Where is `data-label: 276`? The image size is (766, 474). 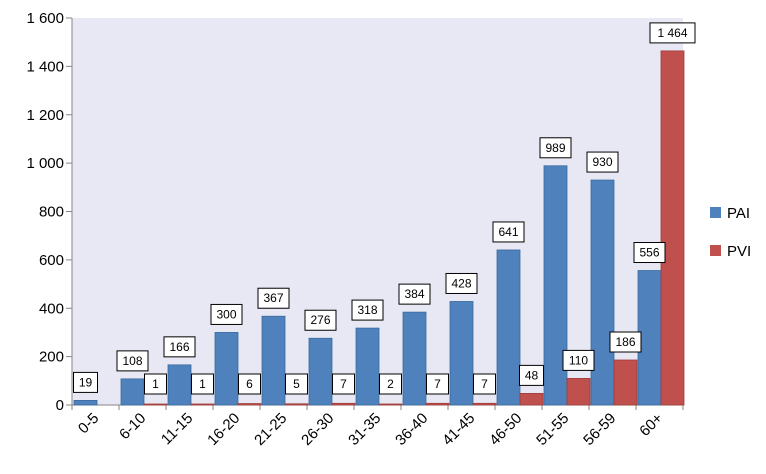 data-label: 276 is located at coordinates (320, 320).